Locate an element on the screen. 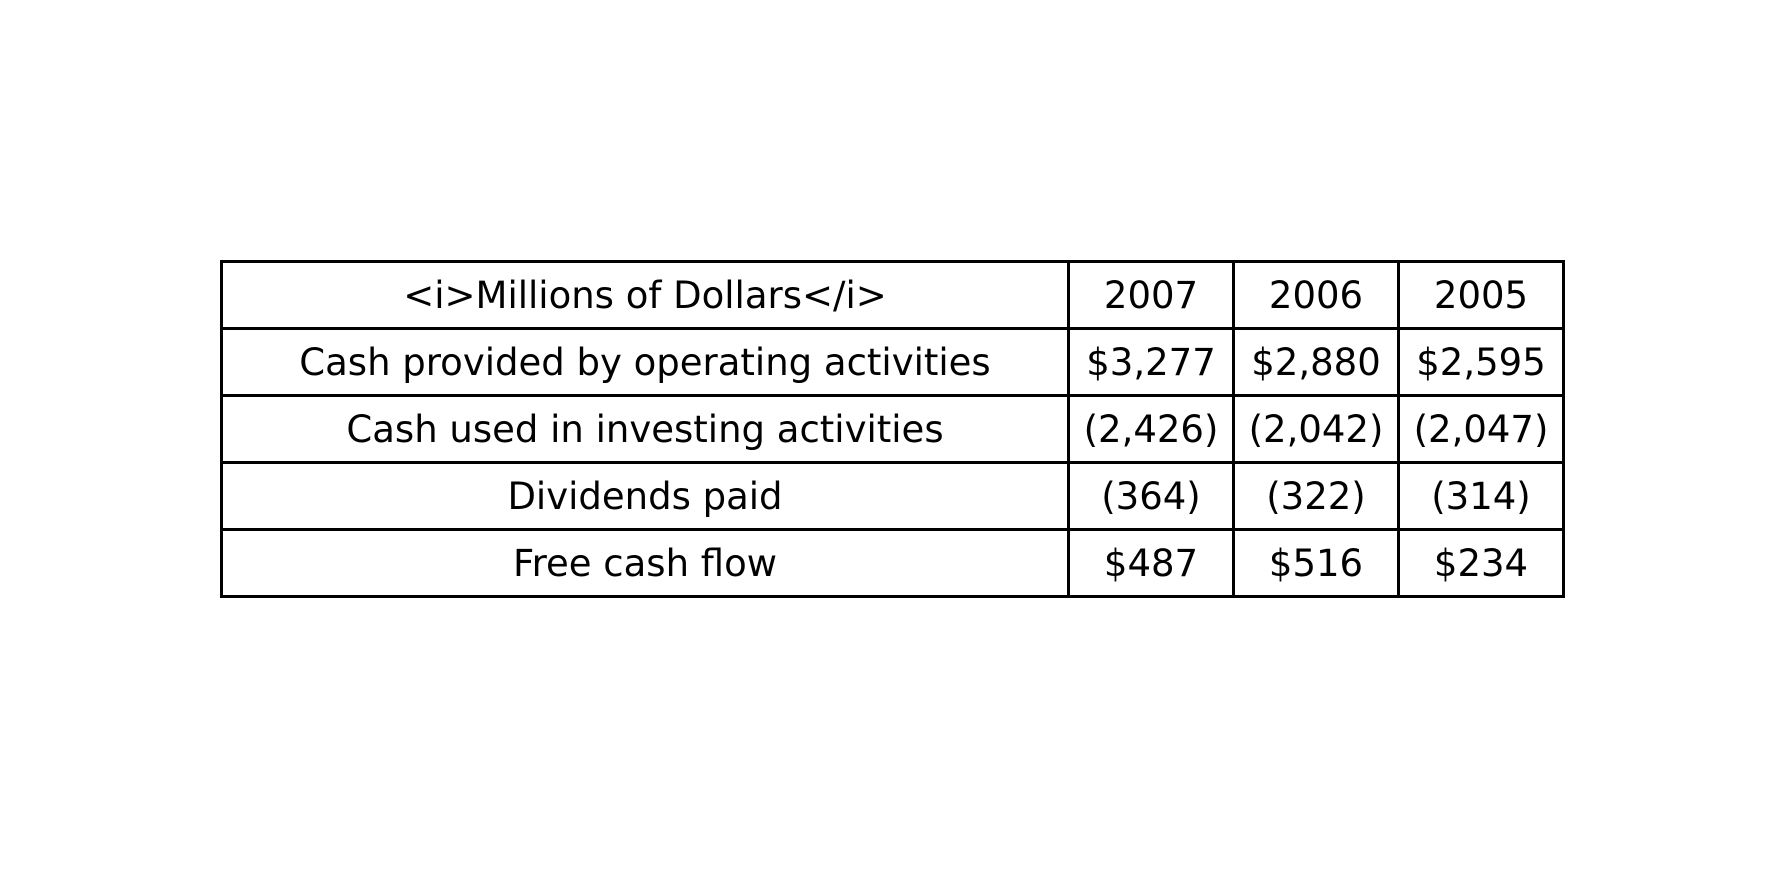  row-label: Dividends paid is located at coordinates (645, 496).